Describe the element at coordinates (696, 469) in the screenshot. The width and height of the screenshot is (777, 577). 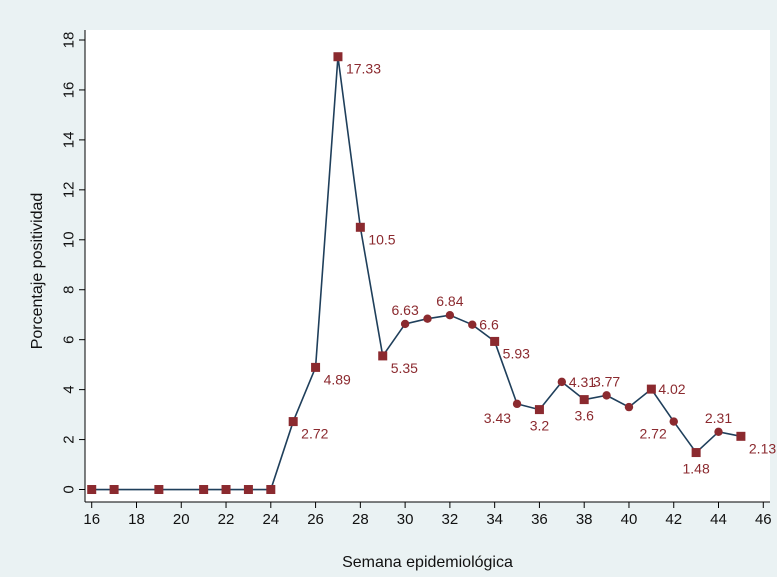
I see `data-label: 1.48` at that location.